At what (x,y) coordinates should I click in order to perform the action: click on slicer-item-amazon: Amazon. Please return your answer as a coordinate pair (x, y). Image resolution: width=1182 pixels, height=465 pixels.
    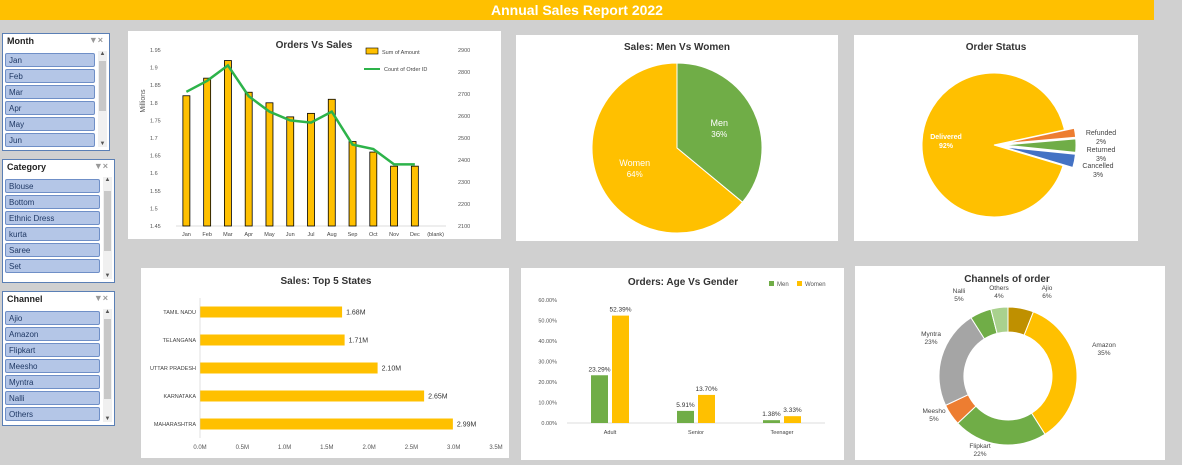
    Looking at the image, I should click on (52, 334).